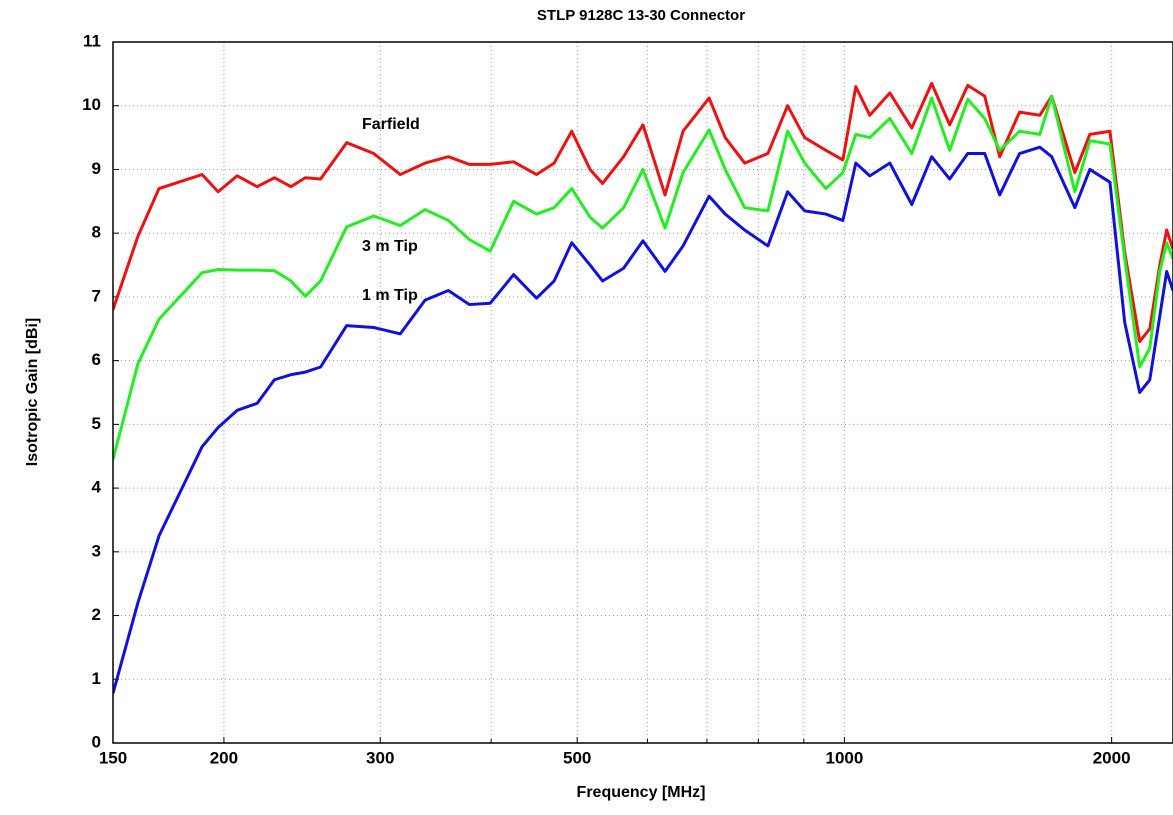  I want to click on x-tick-label: 150, so click(113, 757).